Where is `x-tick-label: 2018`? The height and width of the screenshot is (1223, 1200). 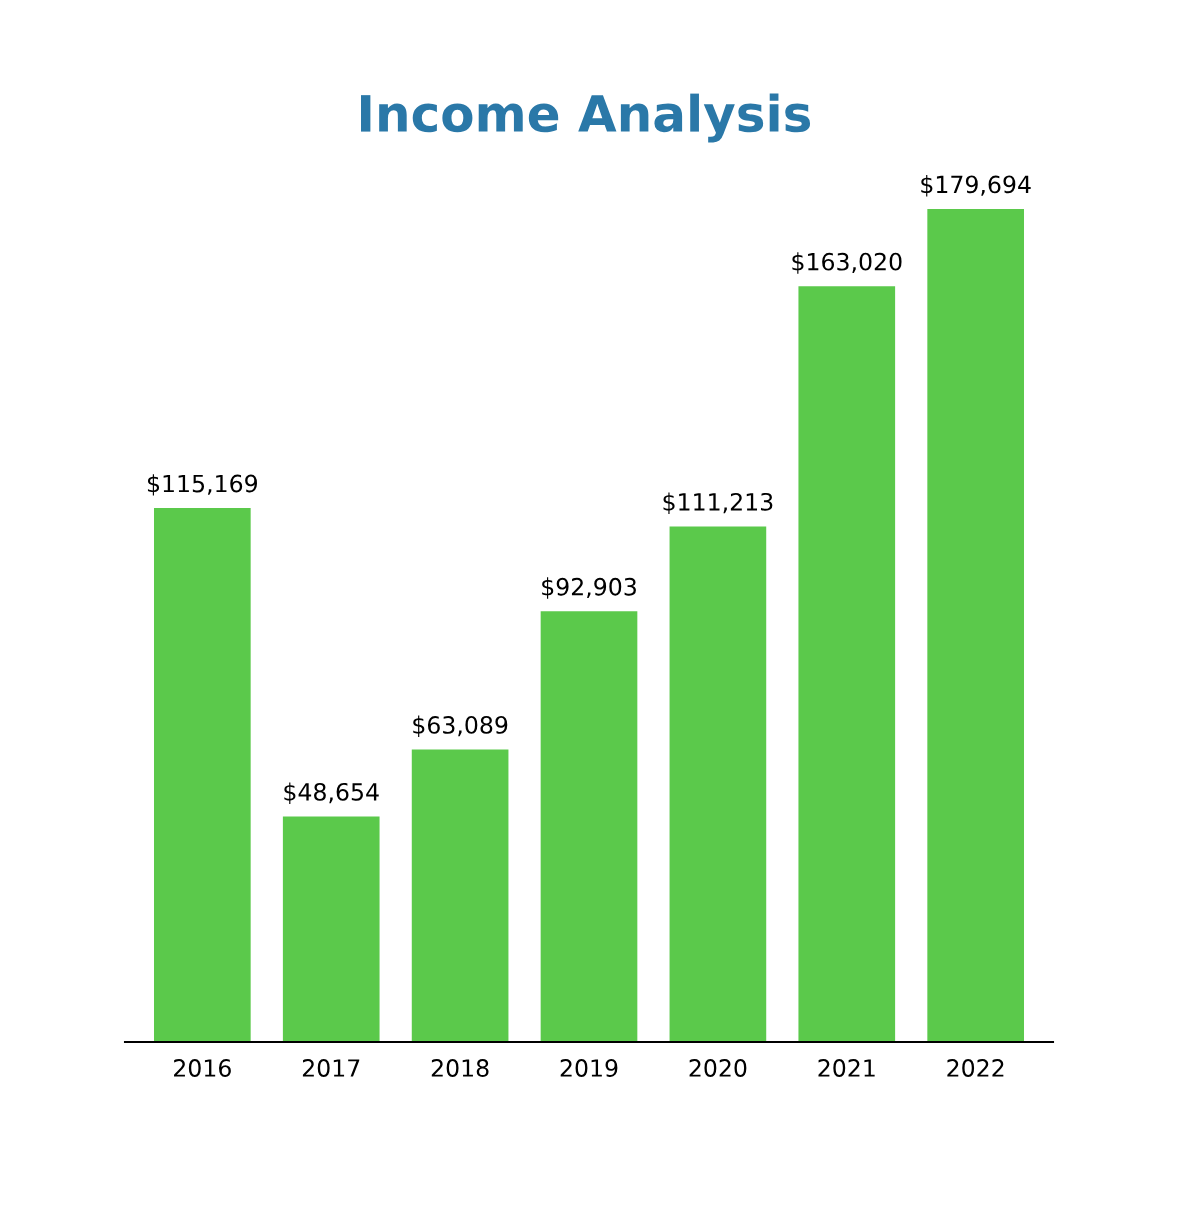 x-tick-label: 2018 is located at coordinates (460, 1068).